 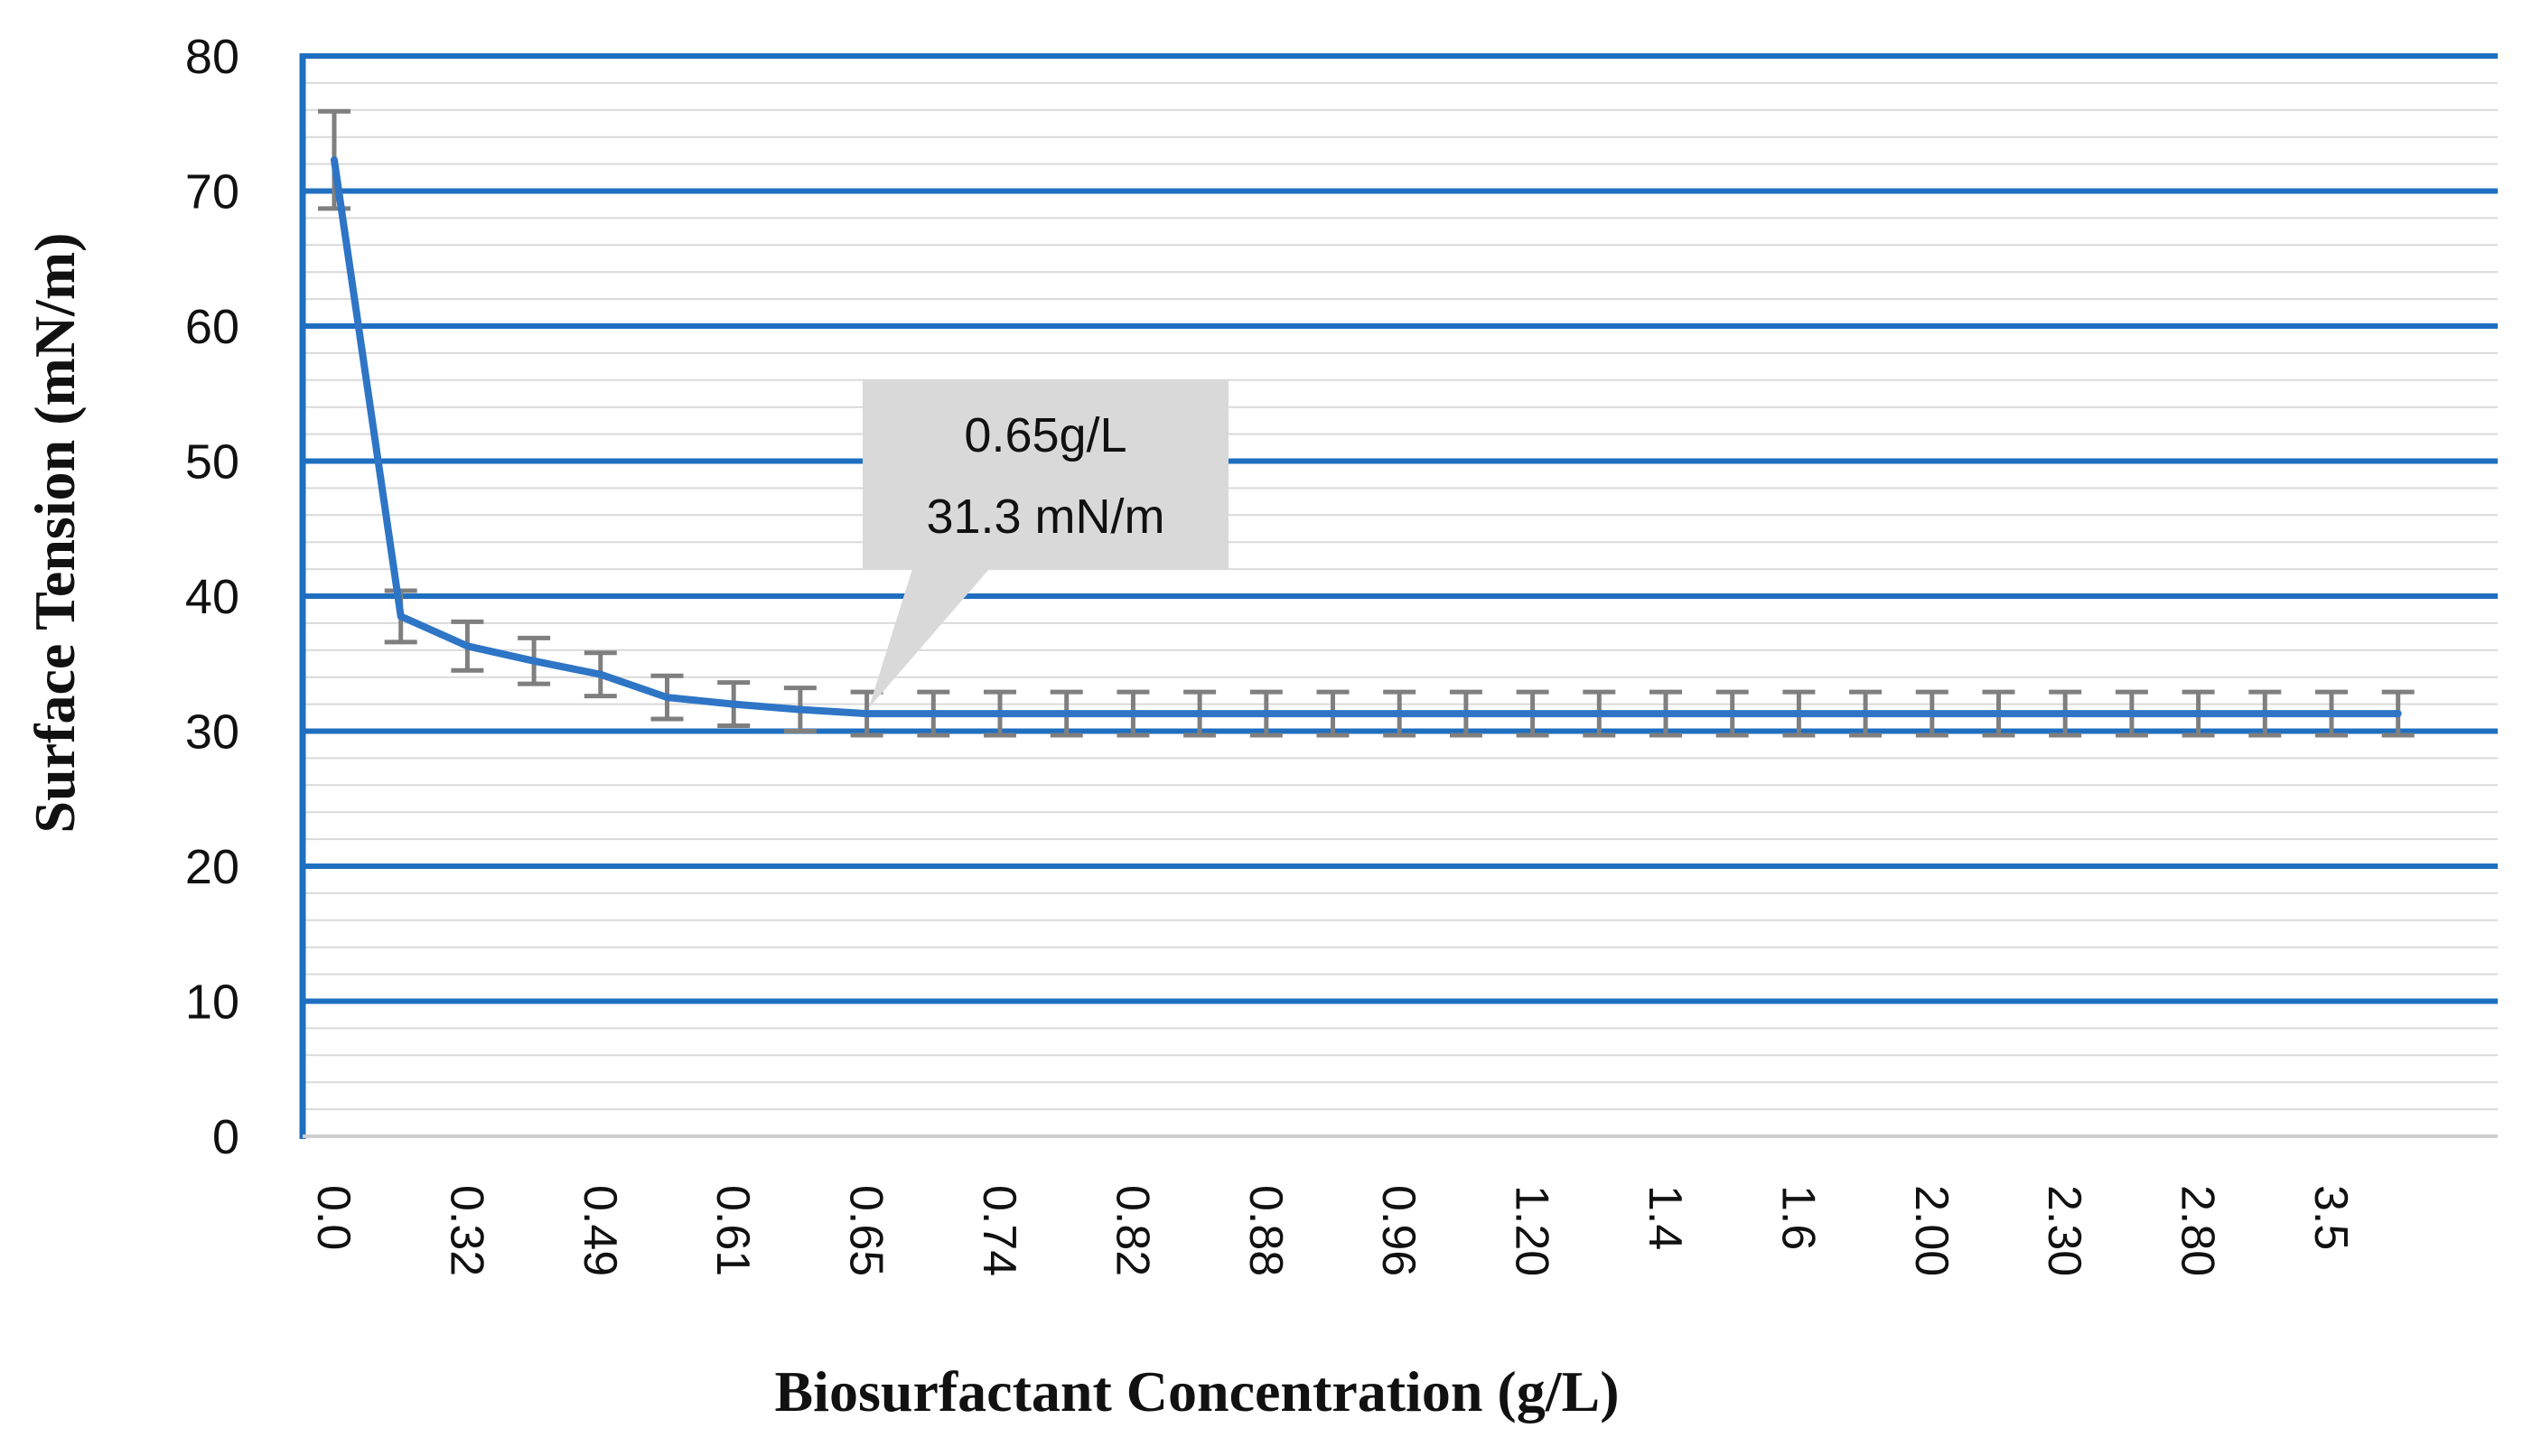 What do you see at coordinates (1045, 435) in the screenshot?
I see `callout-concentration: 0.65g/L` at bounding box center [1045, 435].